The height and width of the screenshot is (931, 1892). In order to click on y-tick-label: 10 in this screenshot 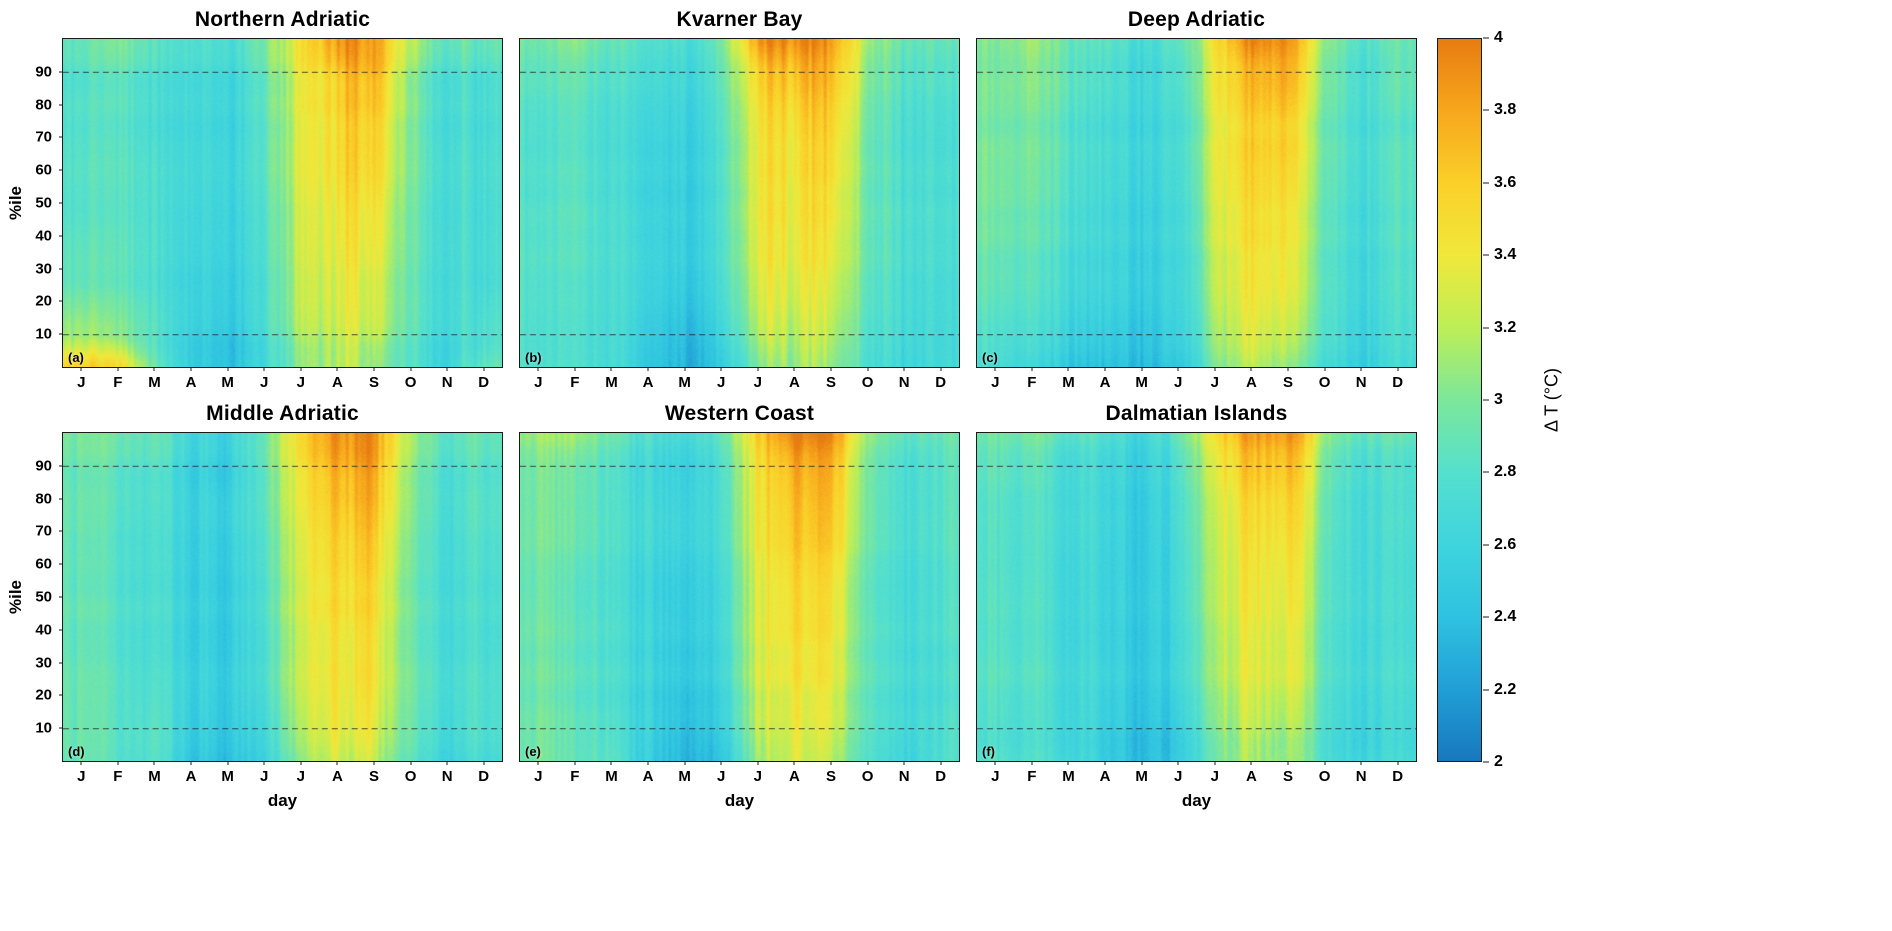, I will do `click(43, 728)`.